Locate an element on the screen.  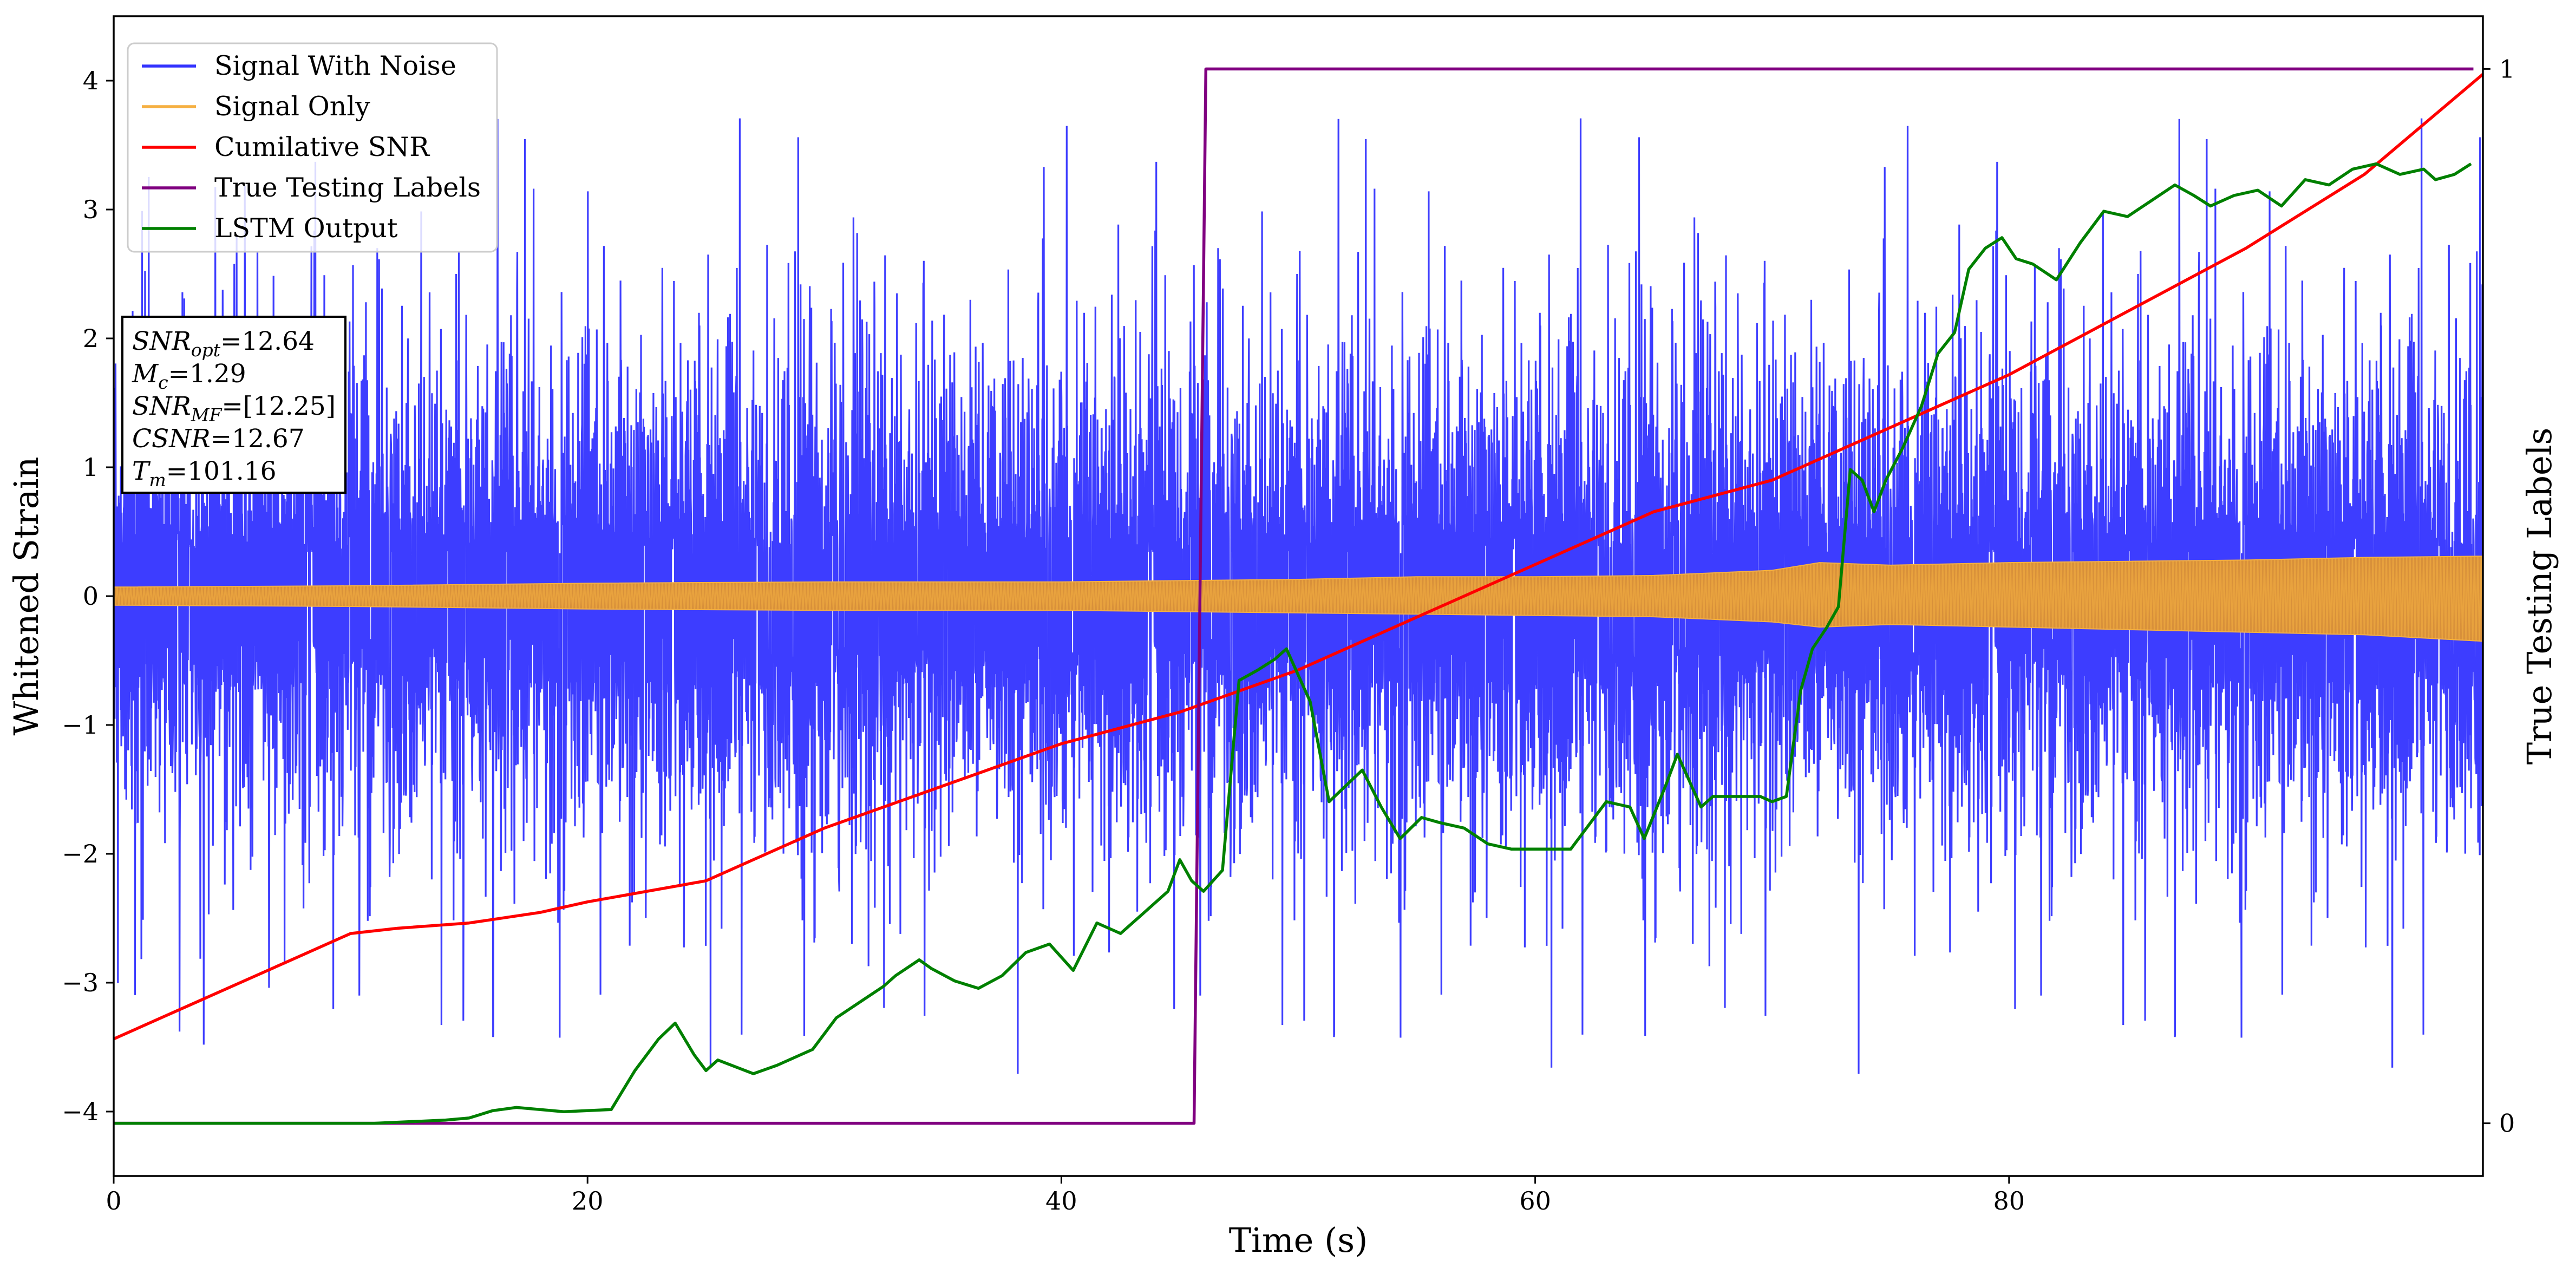
x-axis-label: Time (s) is located at coordinates (1298, 1240).